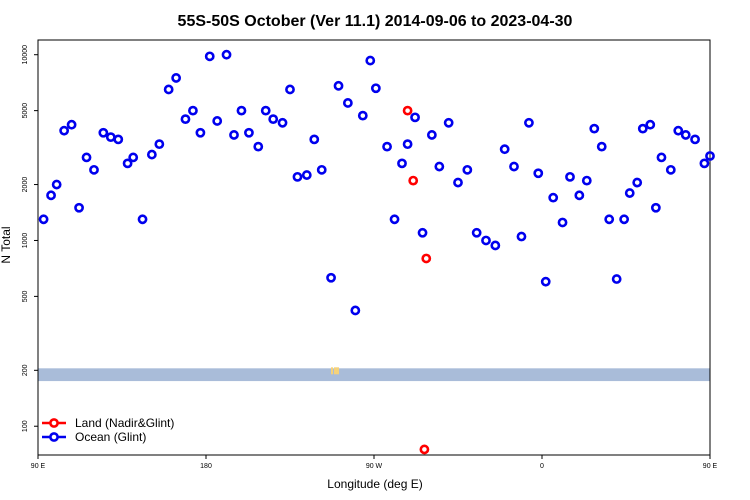 This screenshot has width=750, height=500. What do you see at coordinates (374, 375) in the screenshot?
I see `reference-band` at bounding box center [374, 375].